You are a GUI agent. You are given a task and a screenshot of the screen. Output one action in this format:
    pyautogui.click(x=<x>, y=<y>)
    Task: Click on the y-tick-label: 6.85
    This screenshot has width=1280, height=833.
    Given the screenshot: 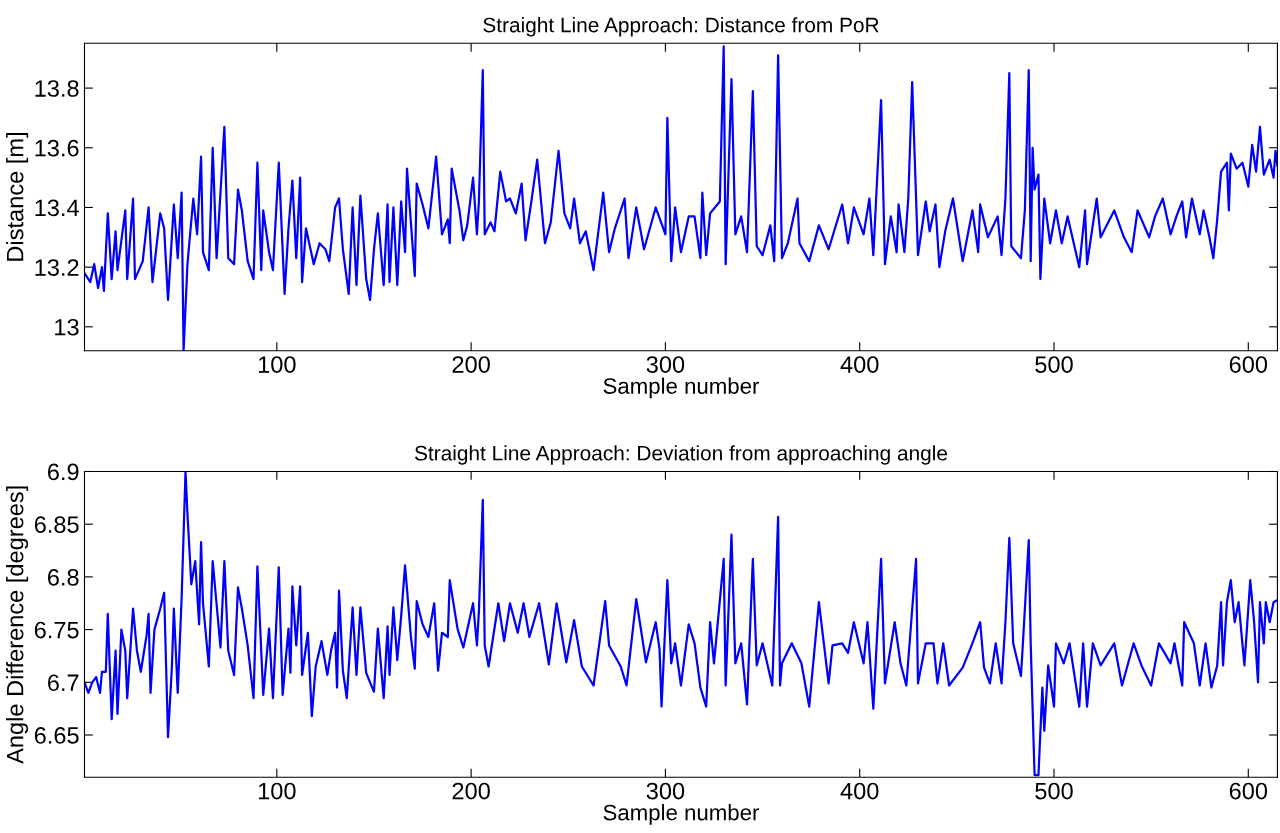 What is the action you would take?
    pyautogui.click(x=56, y=524)
    